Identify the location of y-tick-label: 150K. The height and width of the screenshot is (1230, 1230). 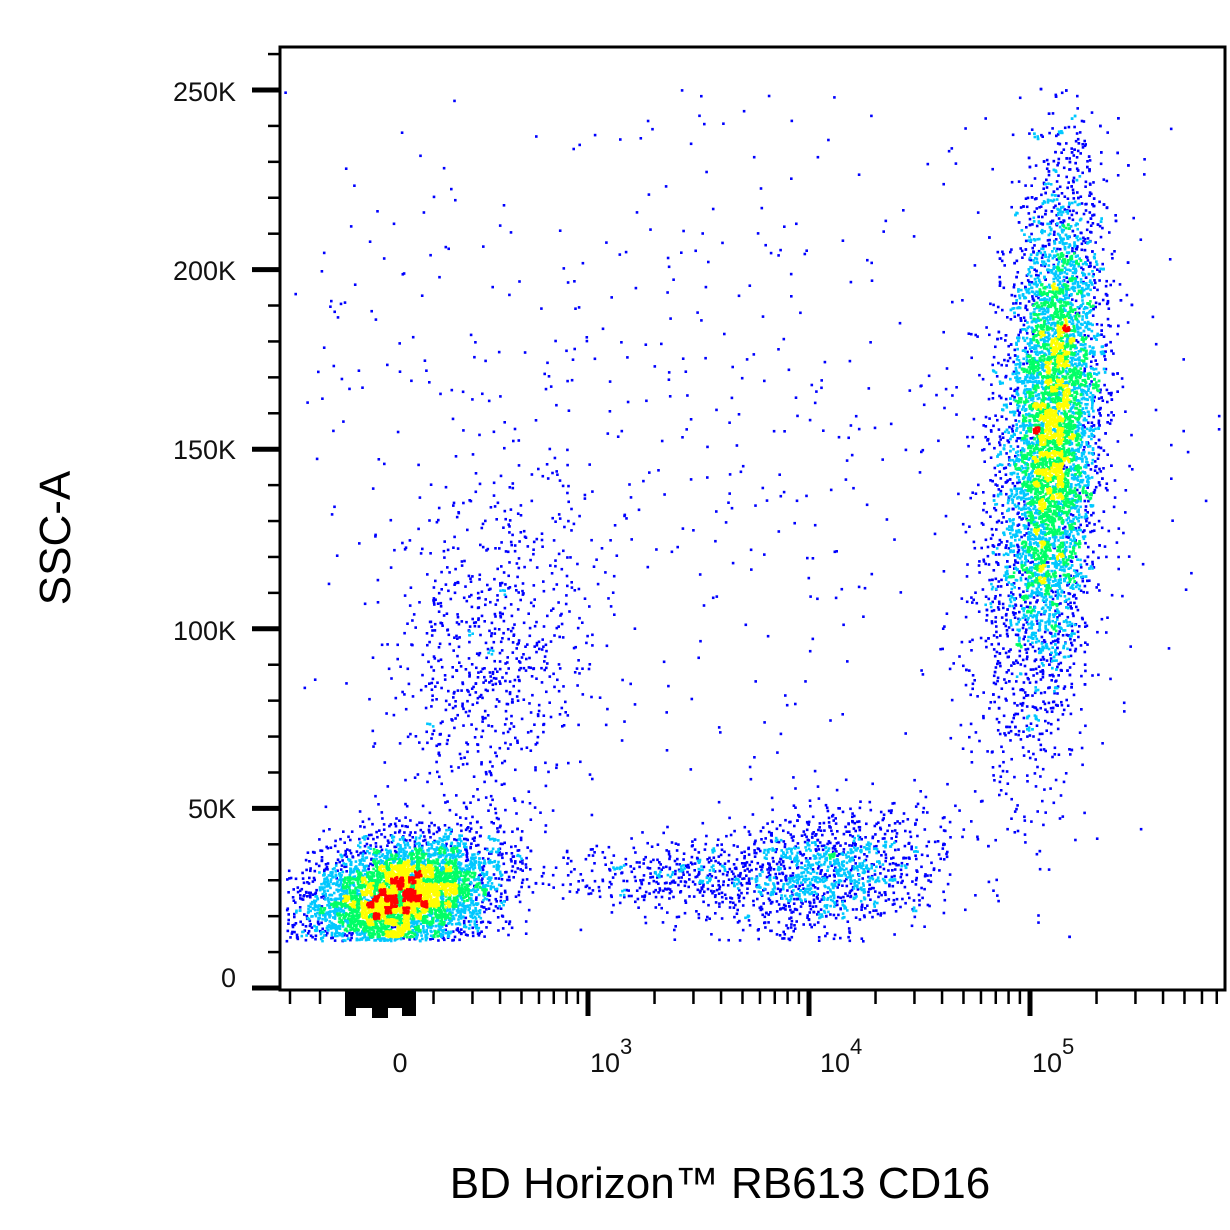
(204, 450).